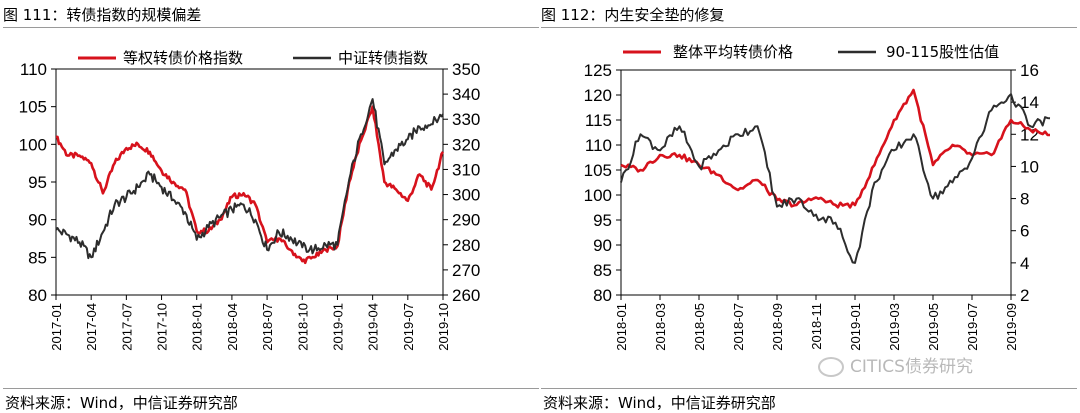 This screenshot has height=413, width=1080. I want to click on watermark-text: CITICS债券研究, so click(911, 367).